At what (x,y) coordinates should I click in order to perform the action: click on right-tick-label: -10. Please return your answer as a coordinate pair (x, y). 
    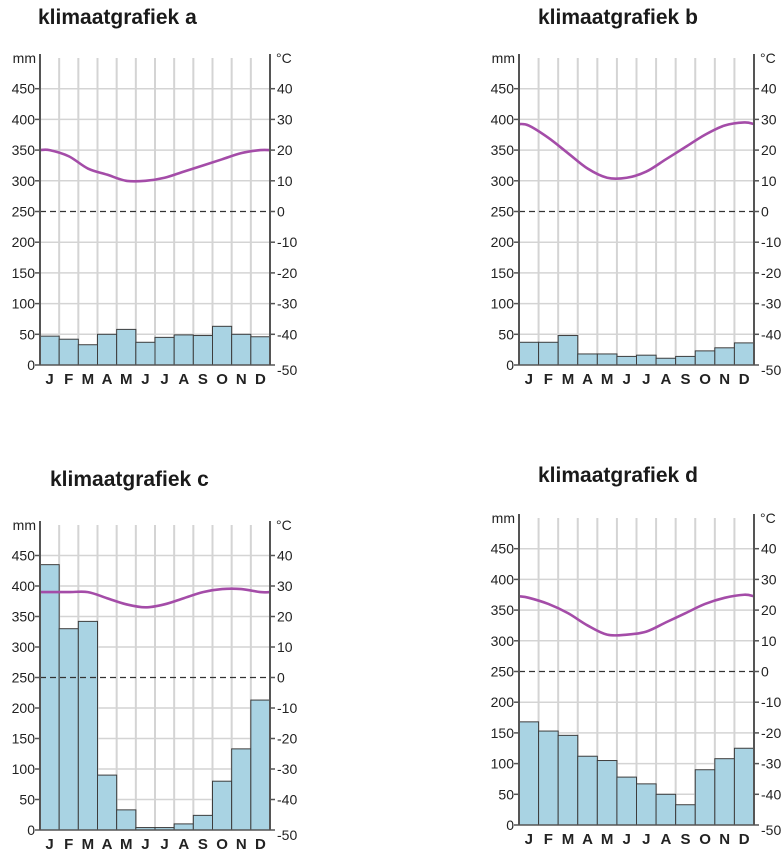
    Looking at the image, I should click on (287, 708).